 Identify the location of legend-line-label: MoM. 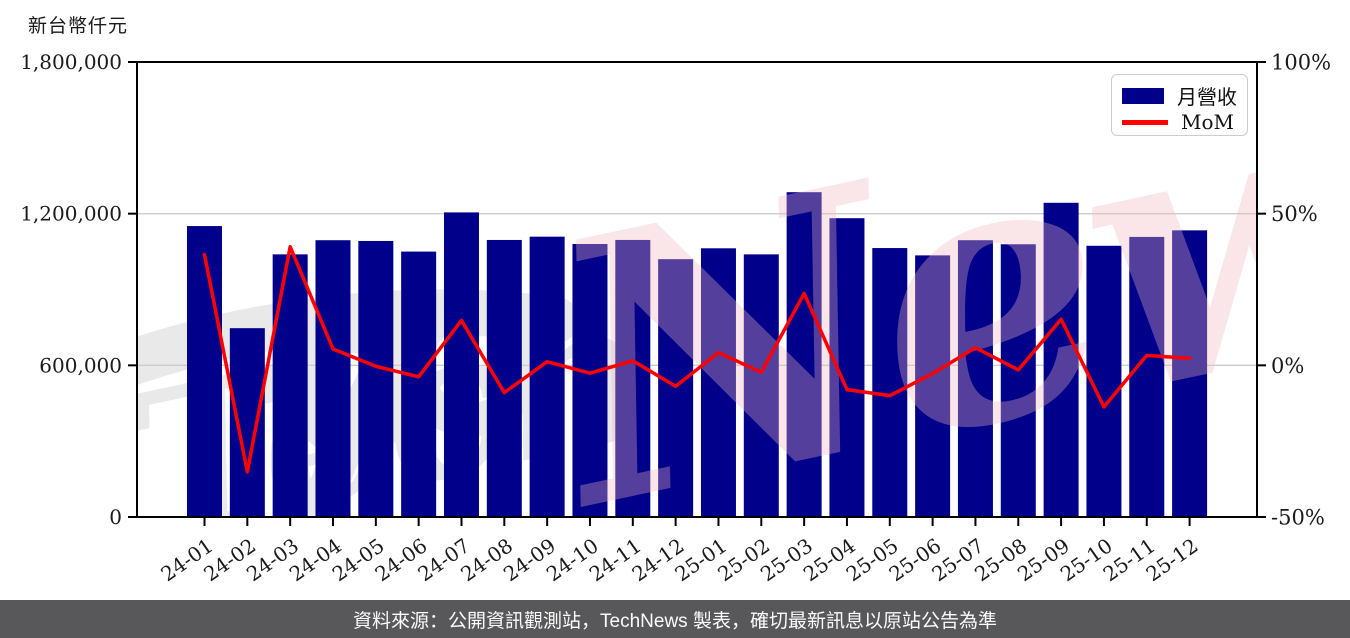
(1207, 122).